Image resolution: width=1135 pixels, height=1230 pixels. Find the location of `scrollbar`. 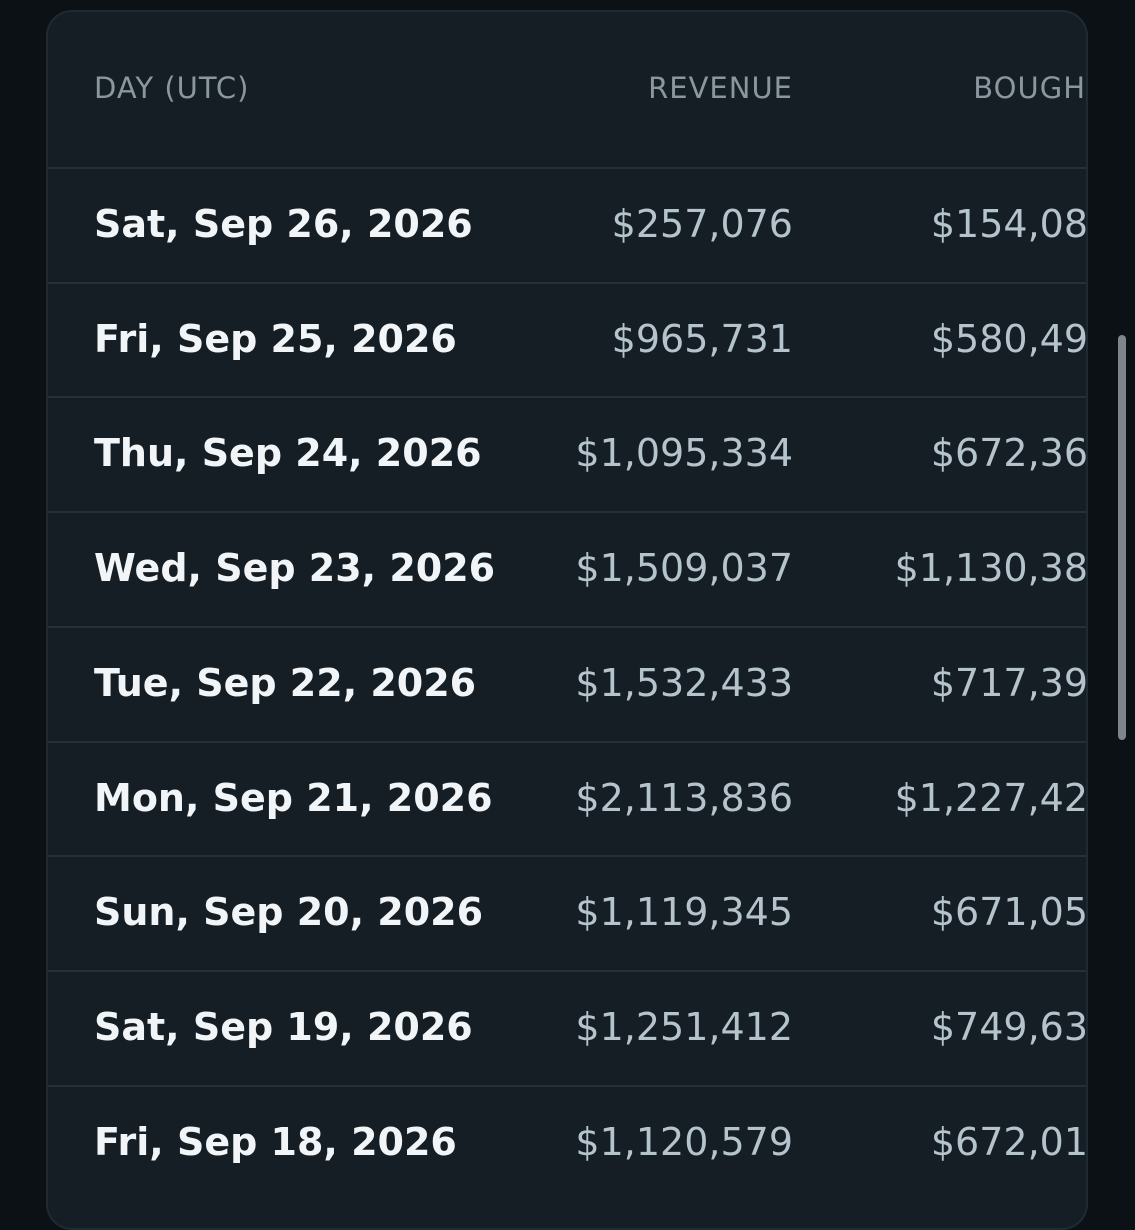

scrollbar is located at coordinates (1122, 537).